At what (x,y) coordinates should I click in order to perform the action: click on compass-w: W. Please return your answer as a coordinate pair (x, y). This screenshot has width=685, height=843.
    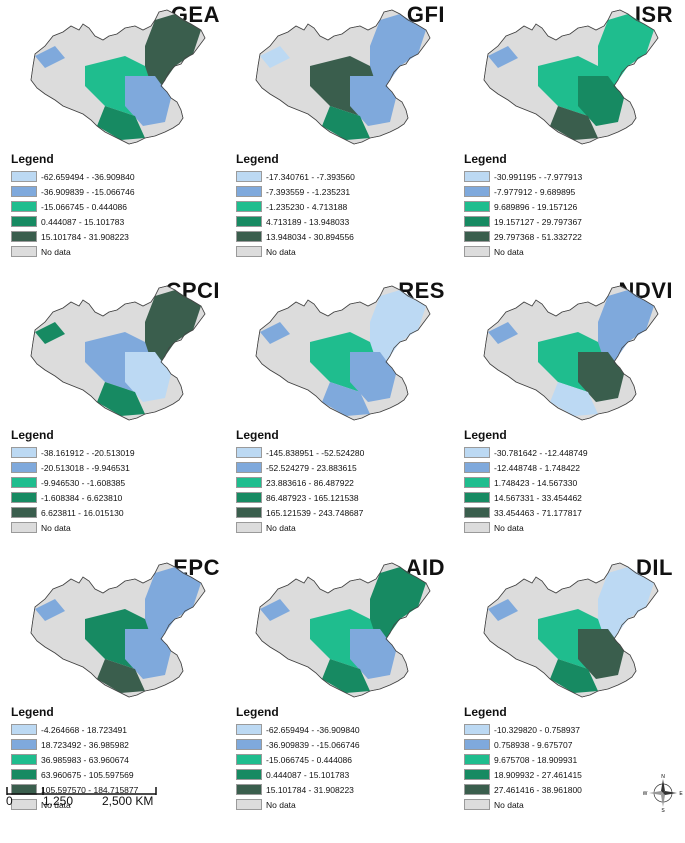
    Looking at the image, I should click on (645, 794).